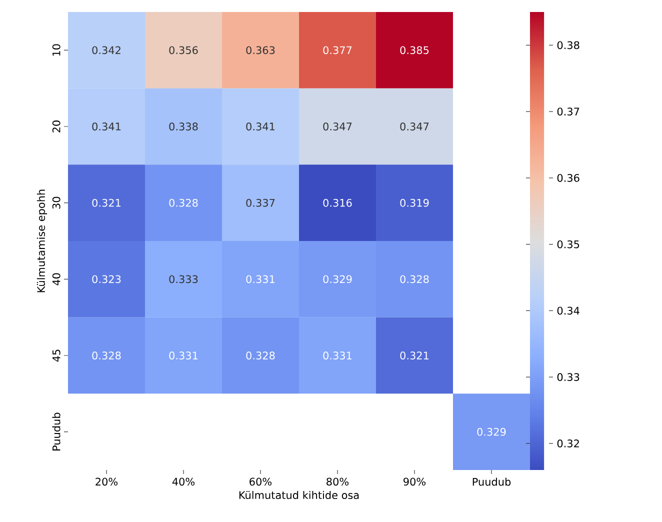 The height and width of the screenshot is (522, 662). What do you see at coordinates (107, 482) in the screenshot?
I see `x-tick-label: 20%` at bounding box center [107, 482].